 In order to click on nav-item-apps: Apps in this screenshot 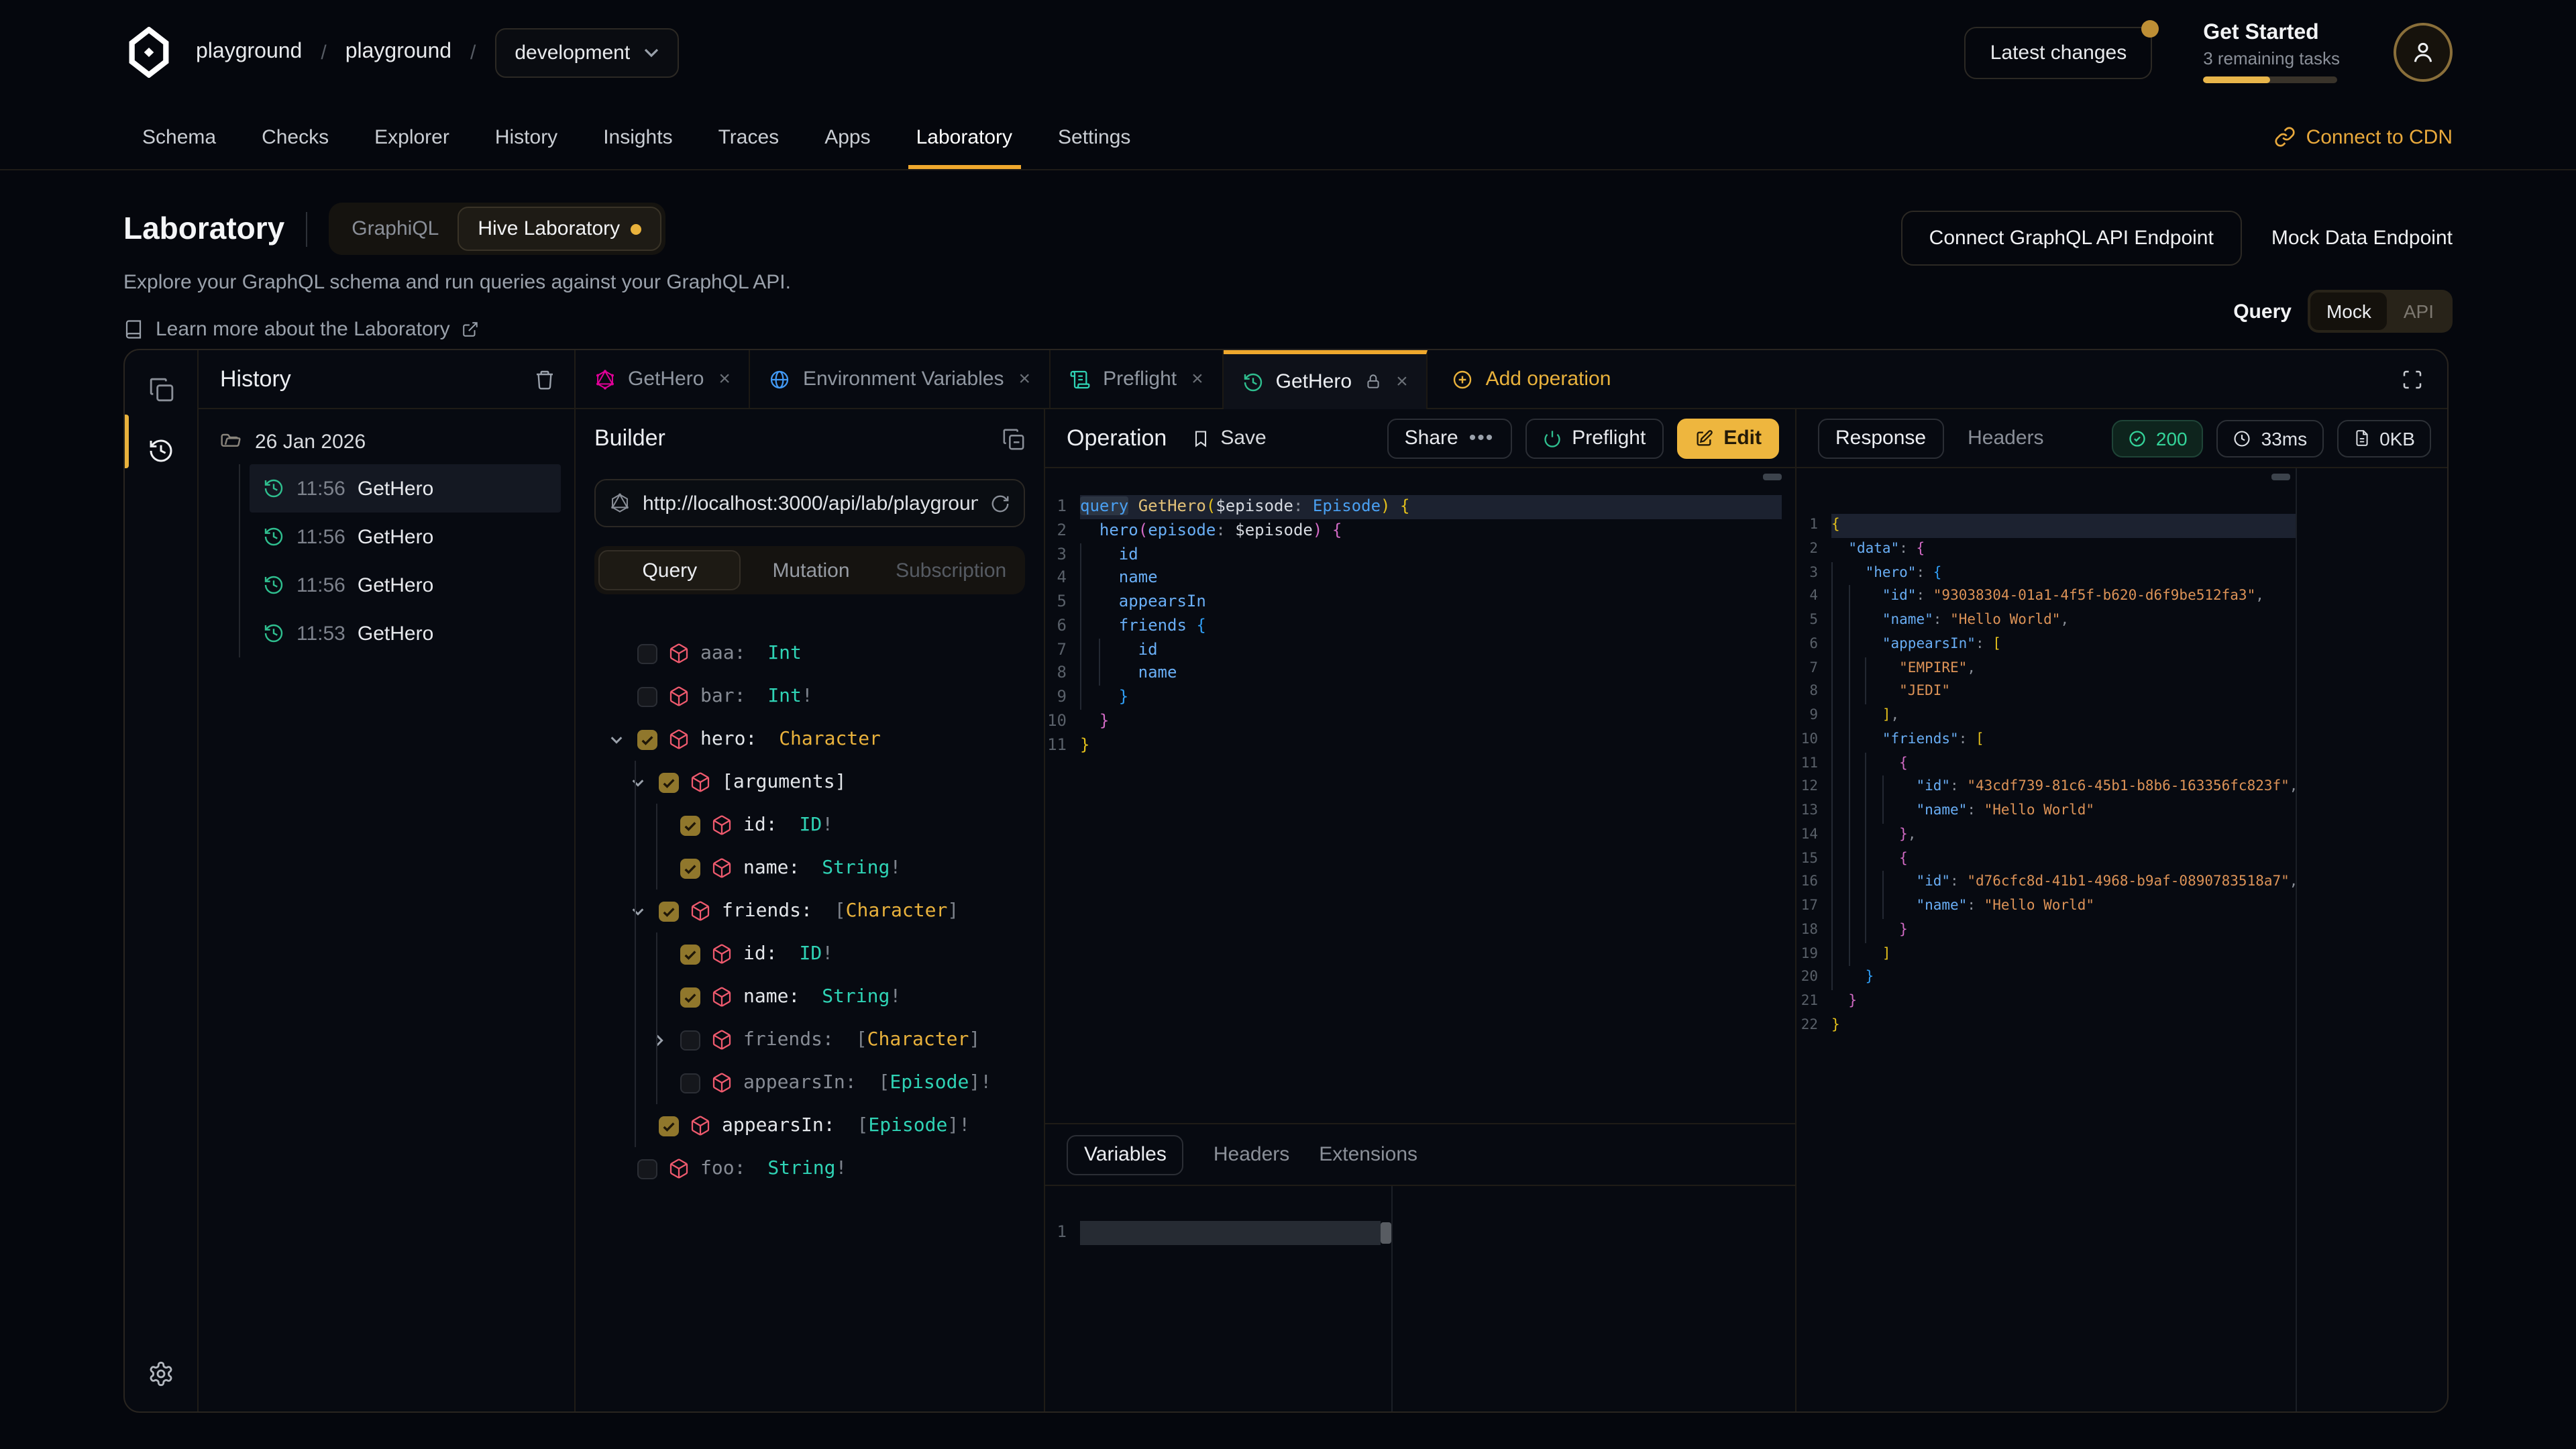, I will do `click(847, 136)`.